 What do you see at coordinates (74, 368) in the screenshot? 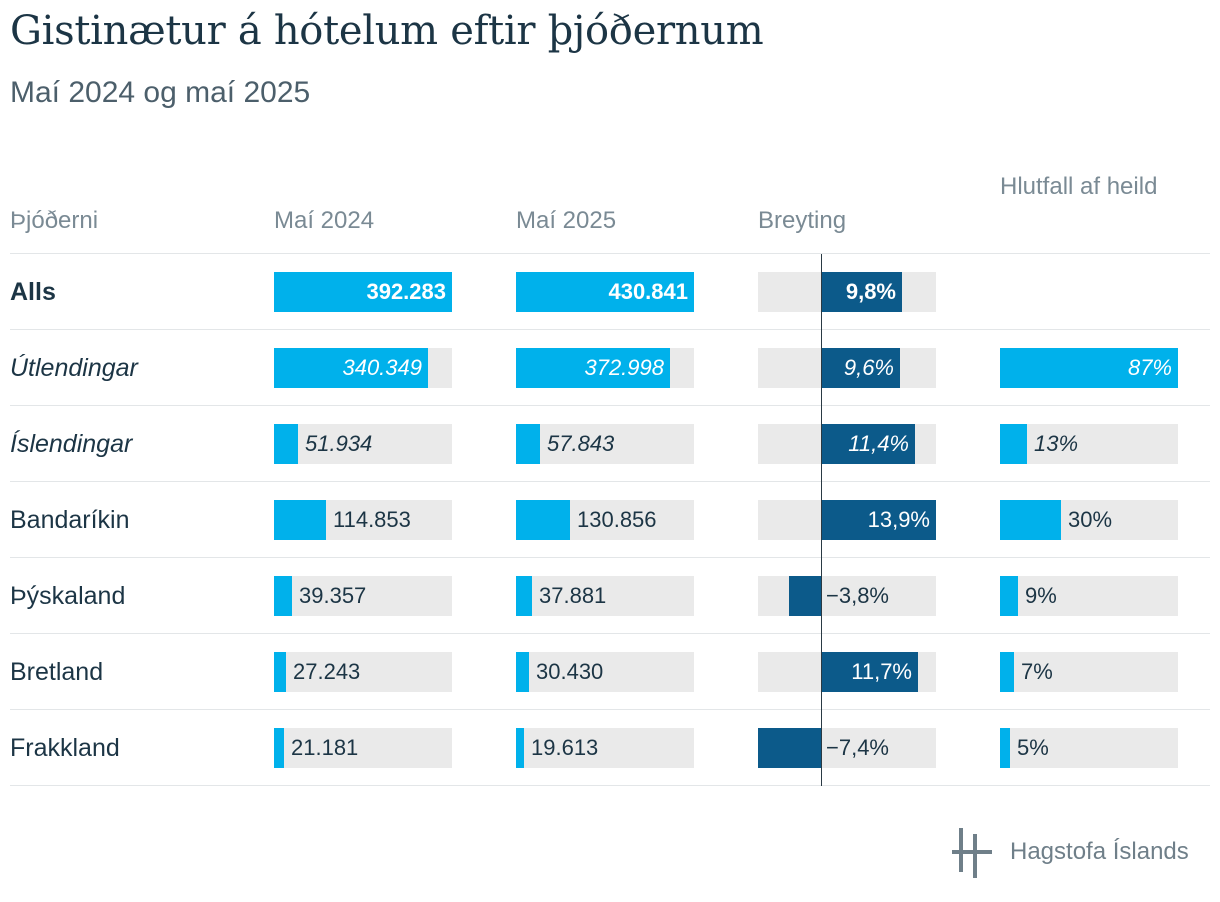
I see `row-label: Útlendingar` at bounding box center [74, 368].